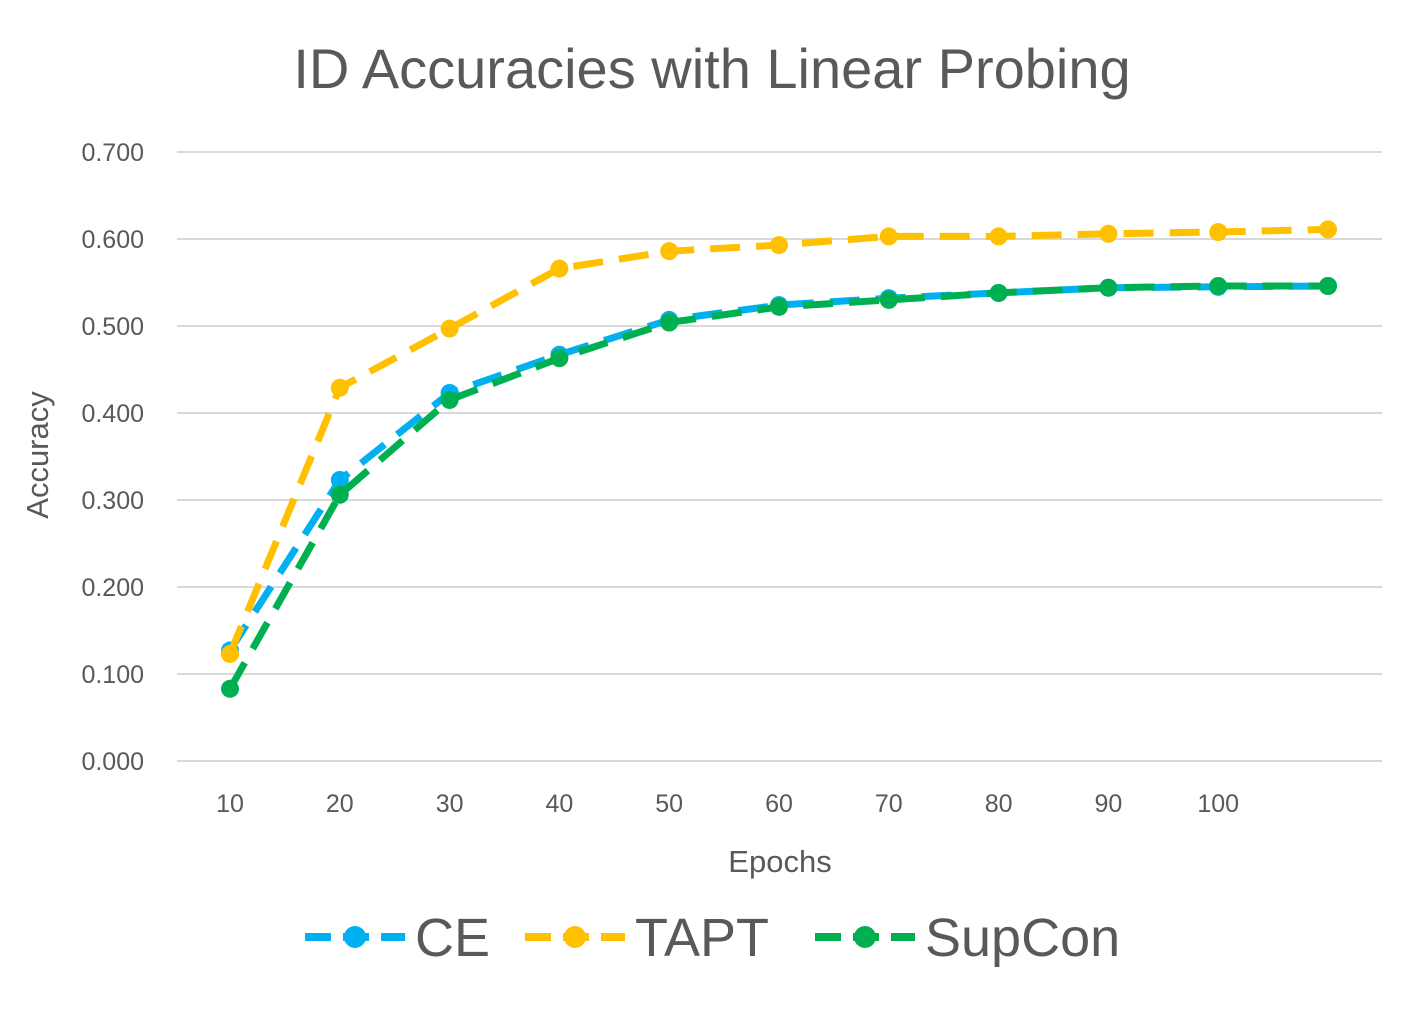  What do you see at coordinates (450, 804) in the screenshot?
I see `x-tick-label: 30` at bounding box center [450, 804].